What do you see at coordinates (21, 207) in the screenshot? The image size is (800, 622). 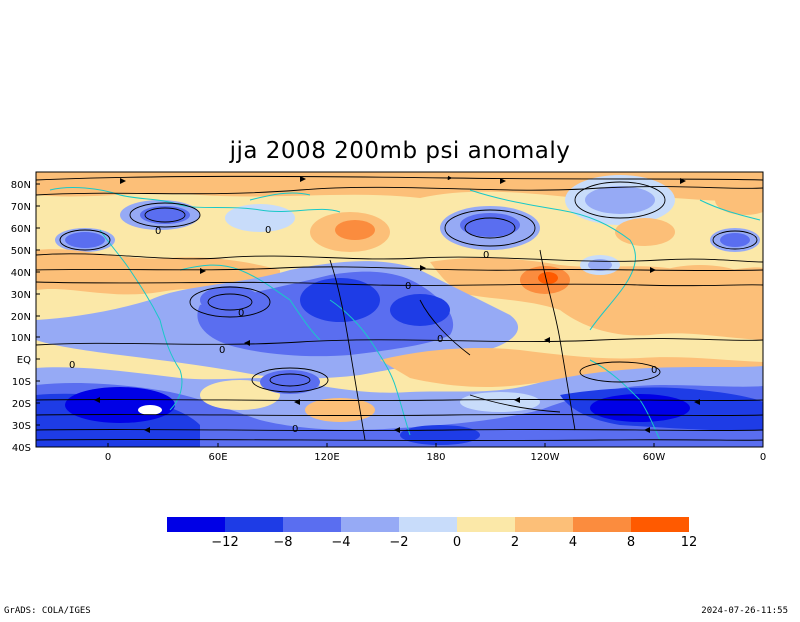 I see `lat-label: 70N` at bounding box center [21, 207].